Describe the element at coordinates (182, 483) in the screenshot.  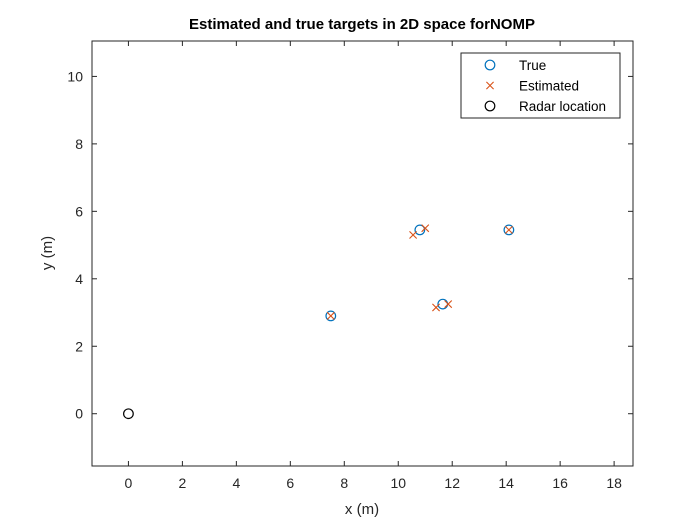
I see `x-tick-label: 2` at that location.